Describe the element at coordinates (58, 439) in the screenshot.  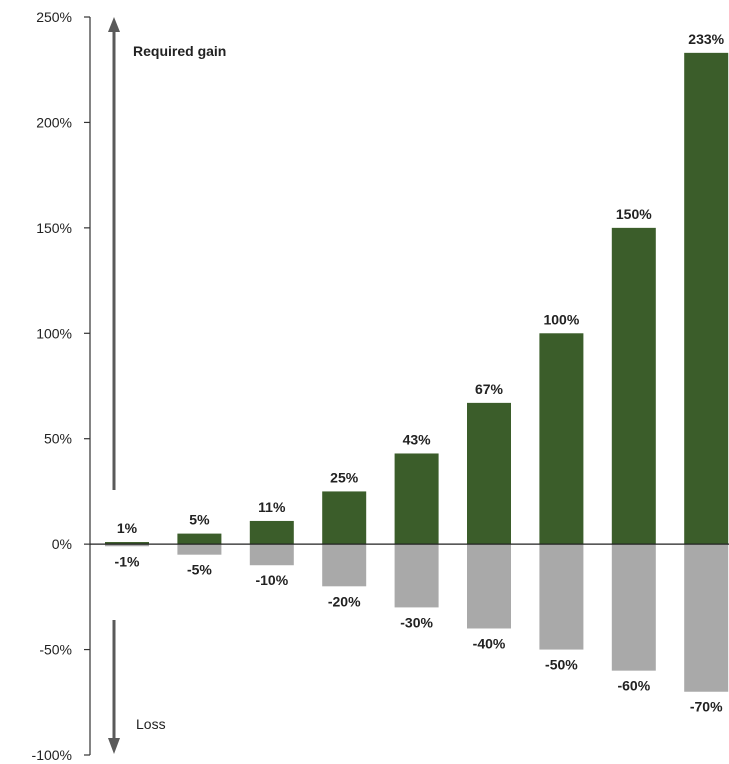
I see `y-tick-label: 50%` at that location.